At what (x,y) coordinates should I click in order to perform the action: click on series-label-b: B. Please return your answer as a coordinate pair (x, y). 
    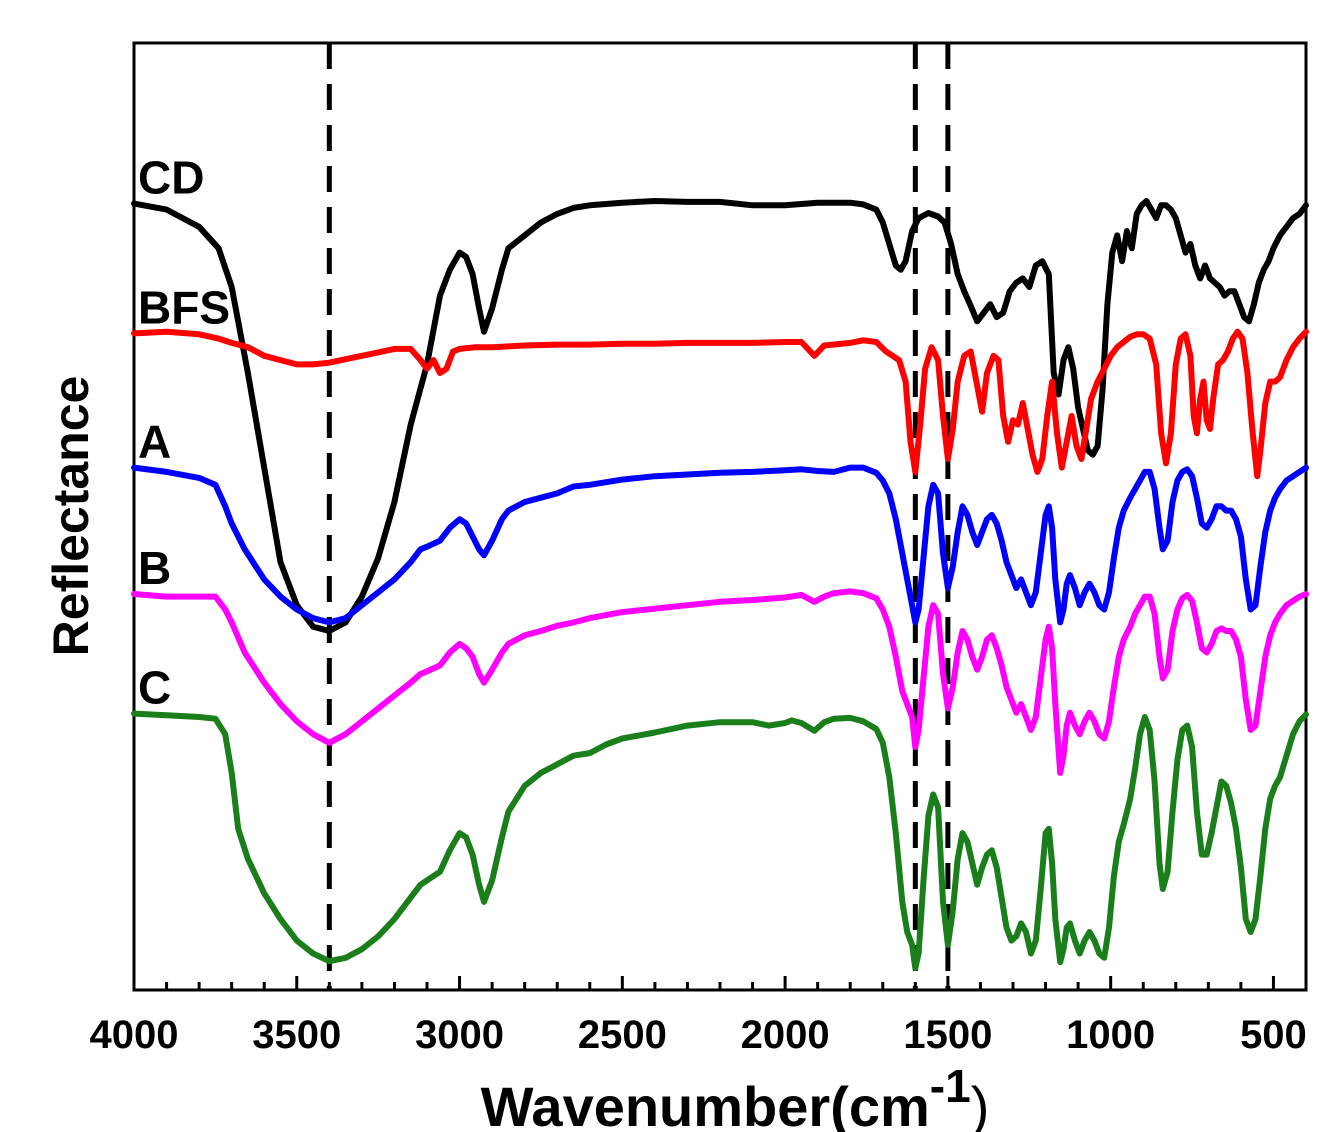
    Looking at the image, I should click on (154, 568).